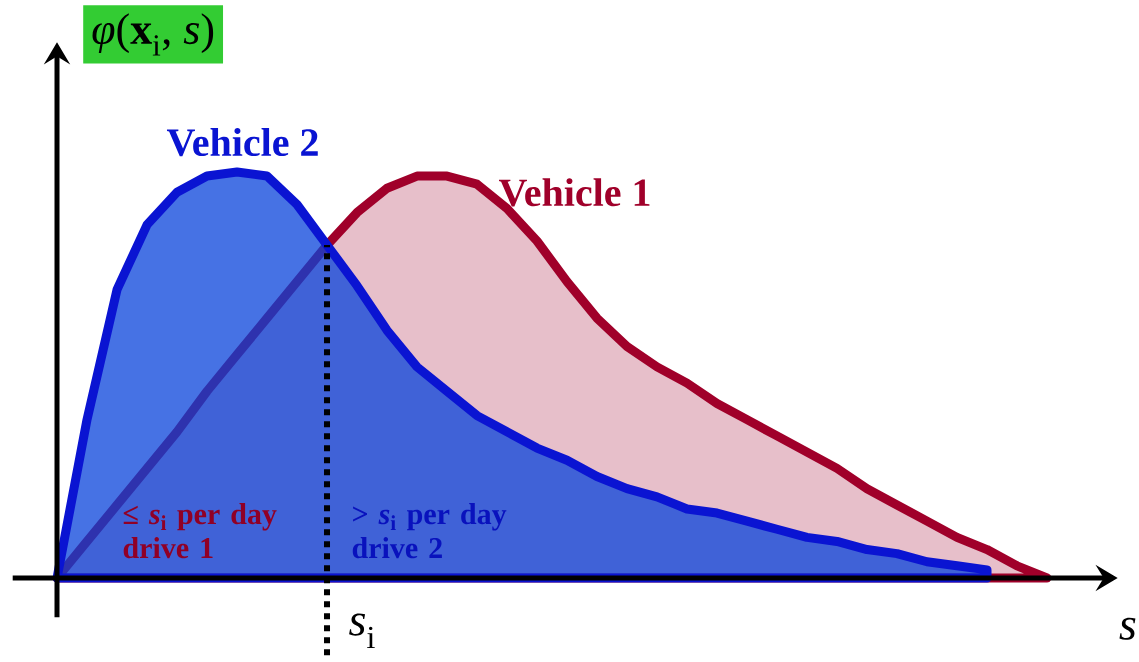  Describe the element at coordinates (242, 142) in the screenshot. I see `series-label: Vehicle 2` at that location.